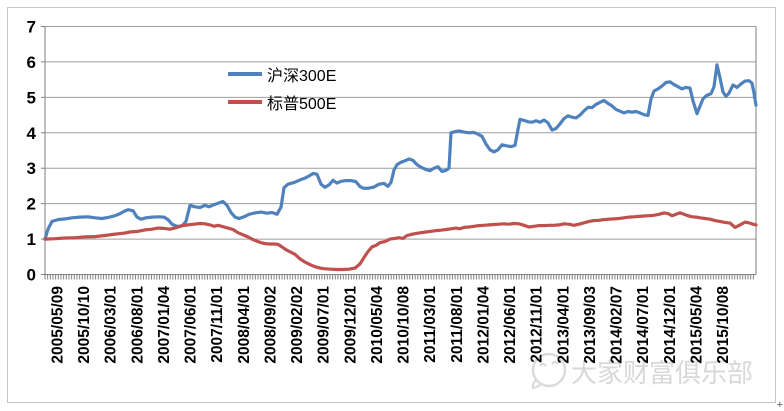 The width and height of the screenshot is (784, 411). I want to click on x-tick-label: 2005/10/10, so click(84, 325).